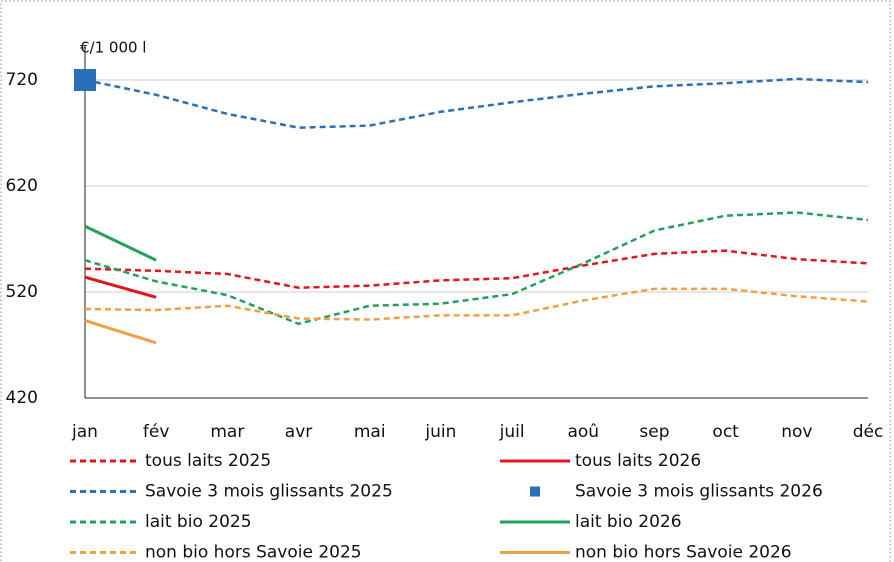 The width and height of the screenshot is (894, 562). What do you see at coordinates (638, 461) in the screenshot?
I see `legend-label: tous laits 2026` at bounding box center [638, 461].